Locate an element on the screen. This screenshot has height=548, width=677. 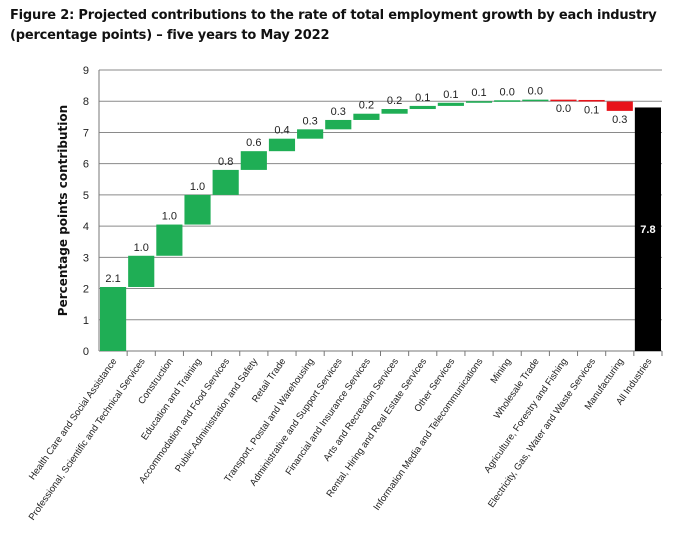
y-tick-label: 1 is located at coordinates (86, 321).